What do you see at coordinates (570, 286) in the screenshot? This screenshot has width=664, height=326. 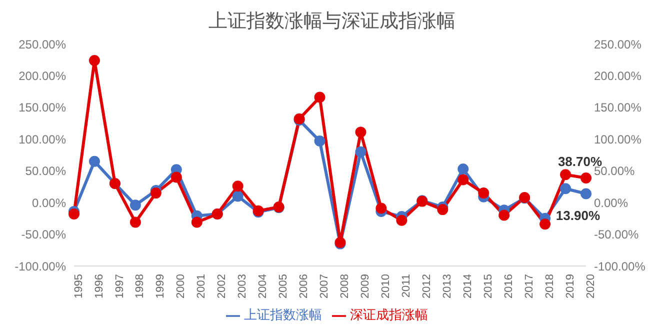 I see `x-tick-label: 2019` at bounding box center [570, 286].